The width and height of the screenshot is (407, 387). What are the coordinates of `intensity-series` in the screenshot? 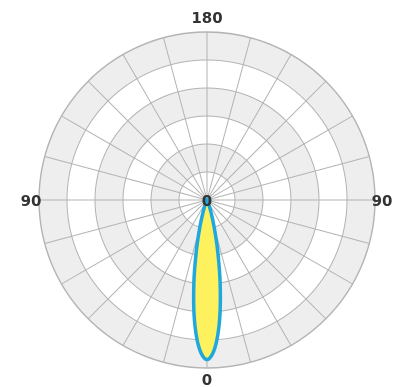 It's located at (207, 279).